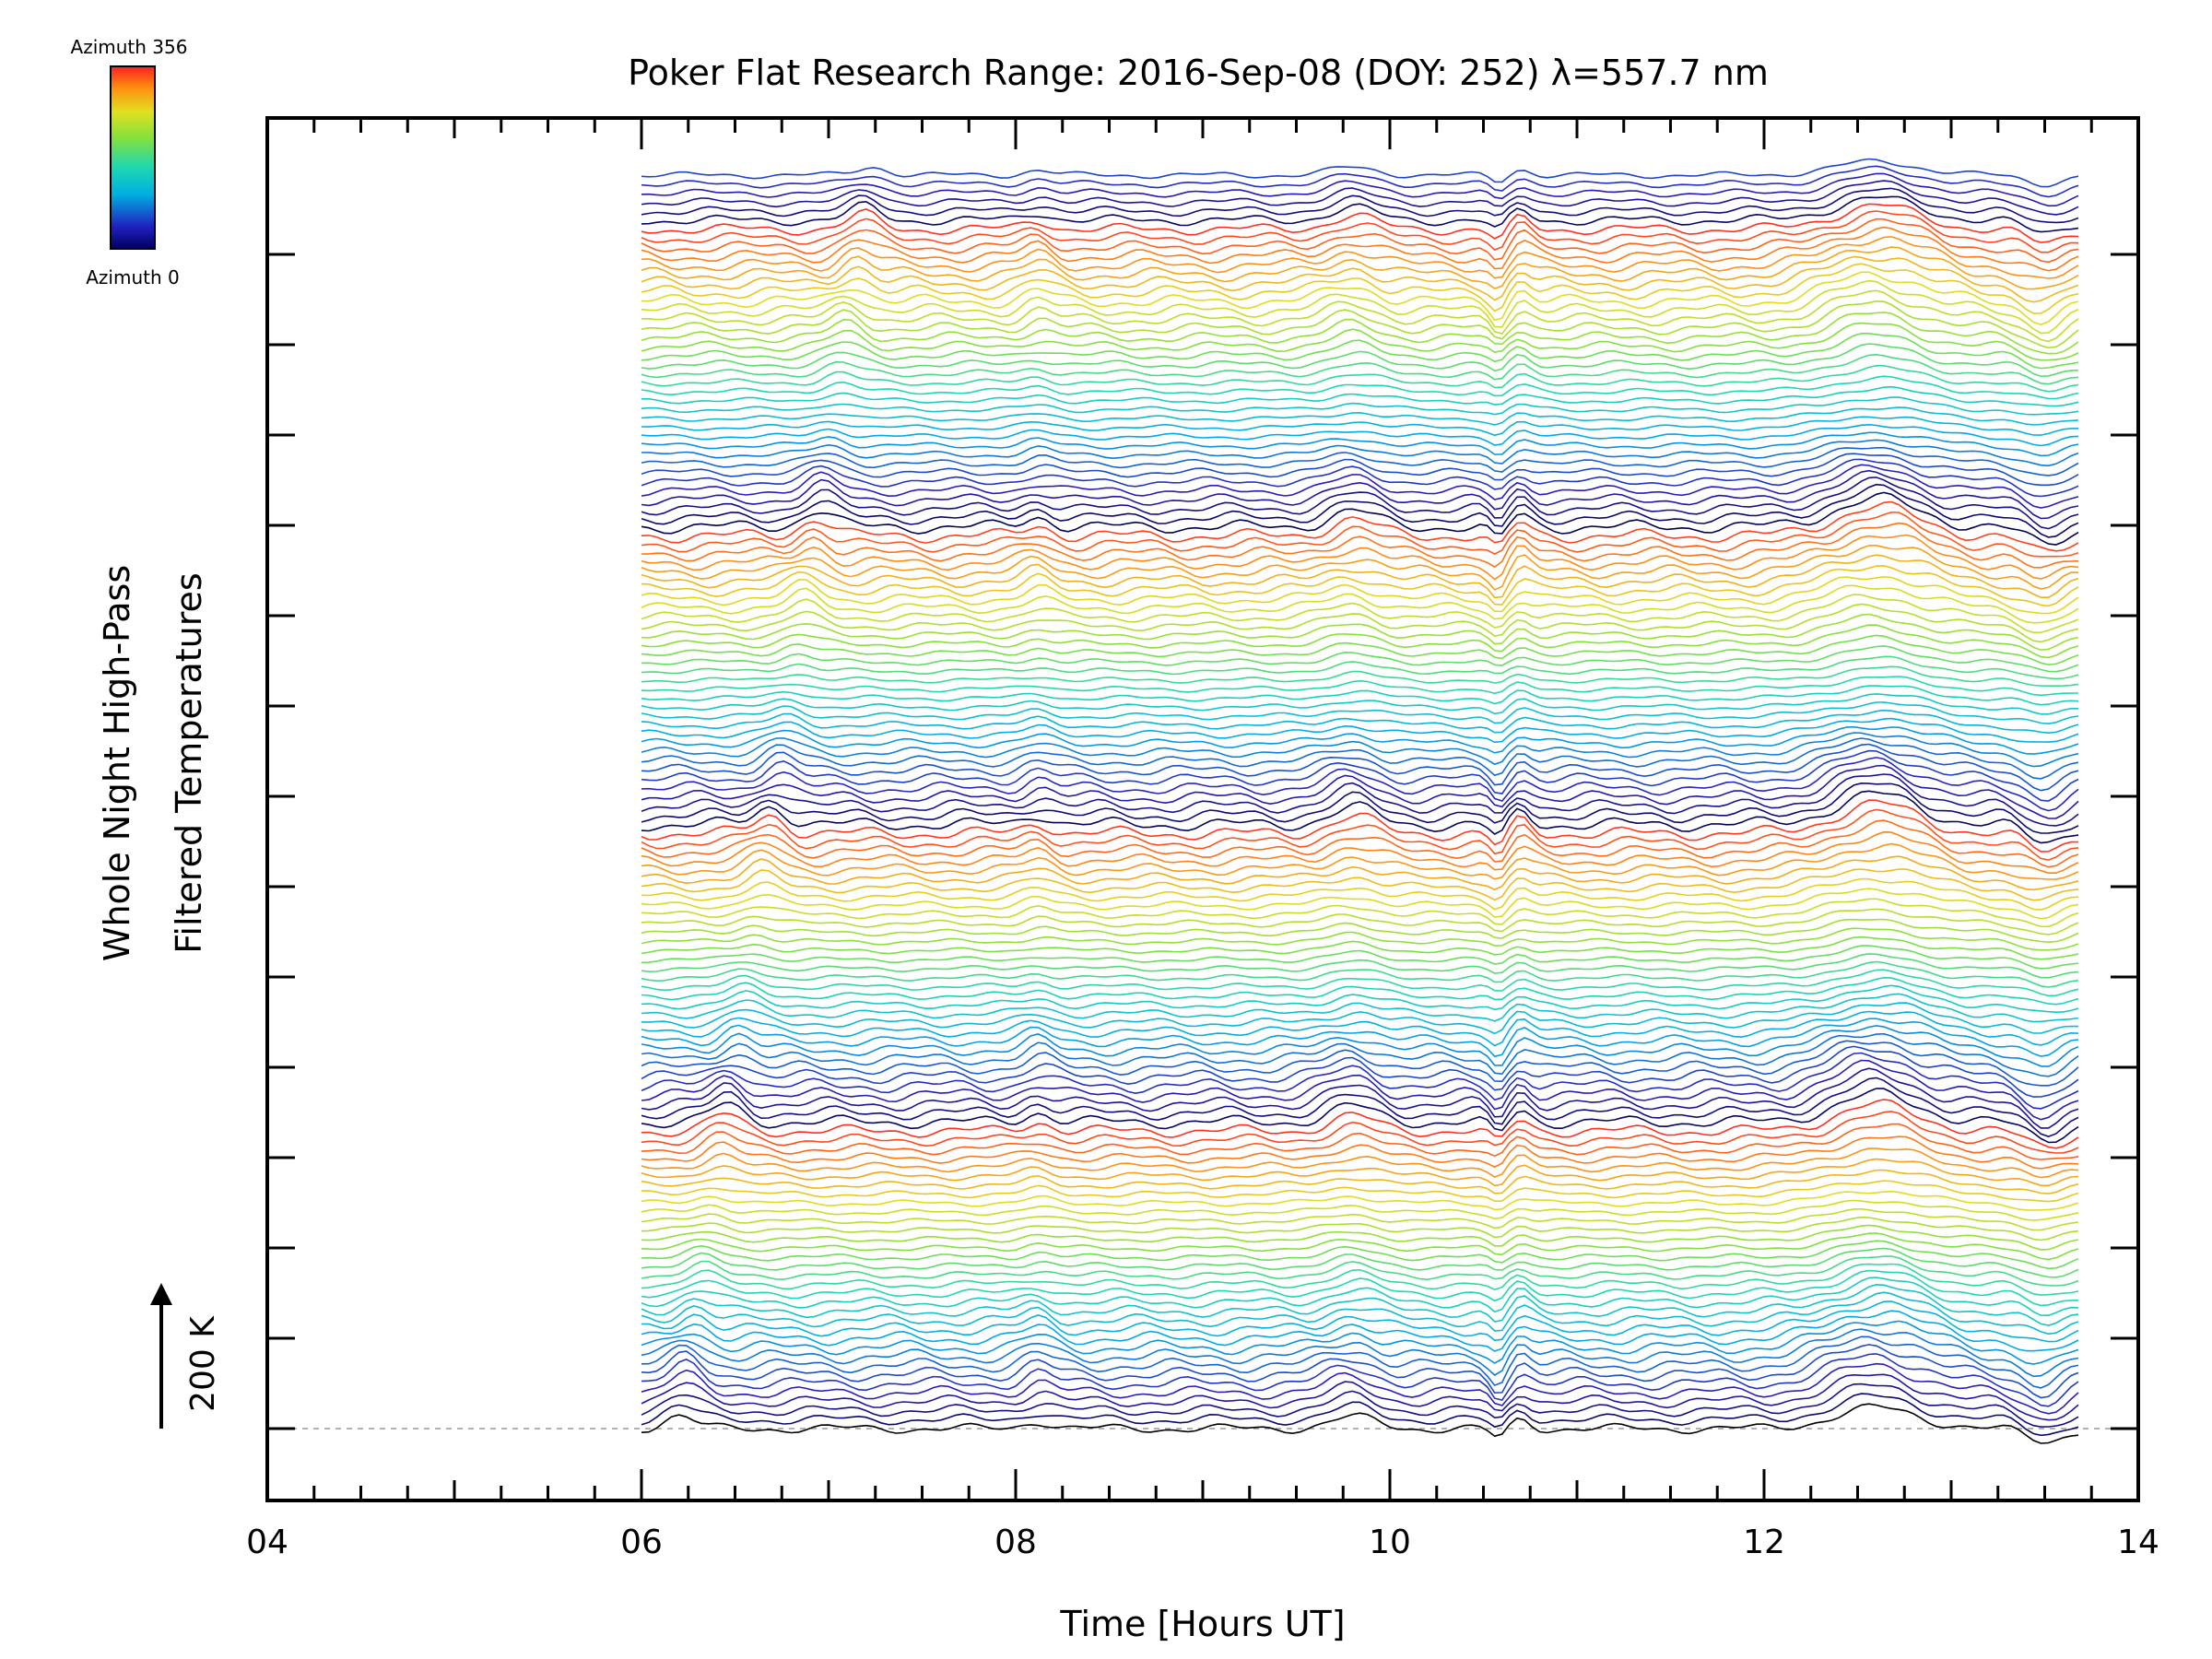 This screenshot has width=2212, height=1659. What do you see at coordinates (1202, 1624) in the screenshot?
I see `x-axis-label: Time [Hours UT]` at bounding box center [1202, 1624].